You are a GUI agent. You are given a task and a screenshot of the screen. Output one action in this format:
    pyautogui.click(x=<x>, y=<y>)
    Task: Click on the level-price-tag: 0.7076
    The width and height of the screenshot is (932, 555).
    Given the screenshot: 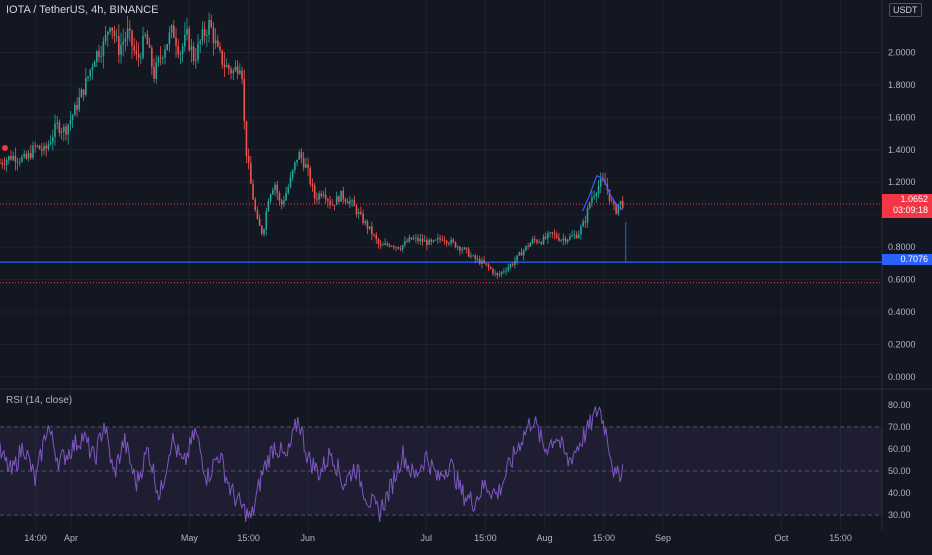 What is the action you would take?
    pyautogui.click(x=907, y=259)
    